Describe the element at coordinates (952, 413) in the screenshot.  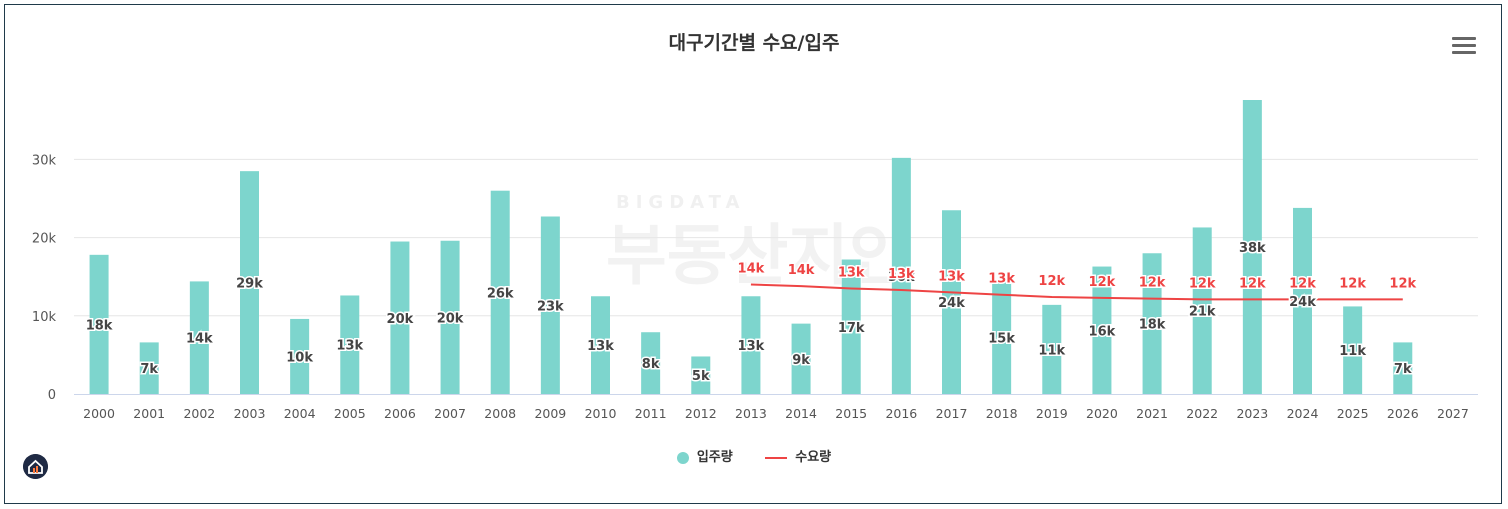
I see `x-tick-label: 2017` at that location.